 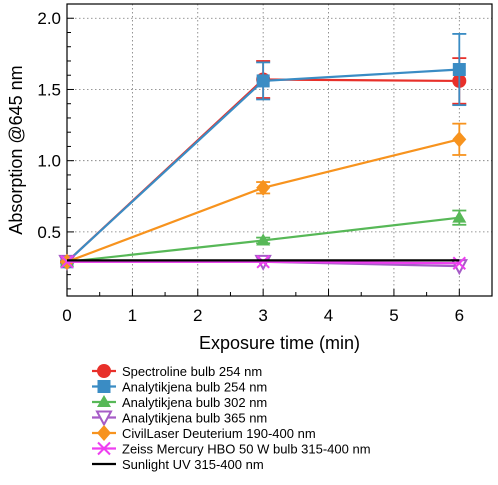 I want to click on x-tick-label: 0, so click(x=66, y=315).